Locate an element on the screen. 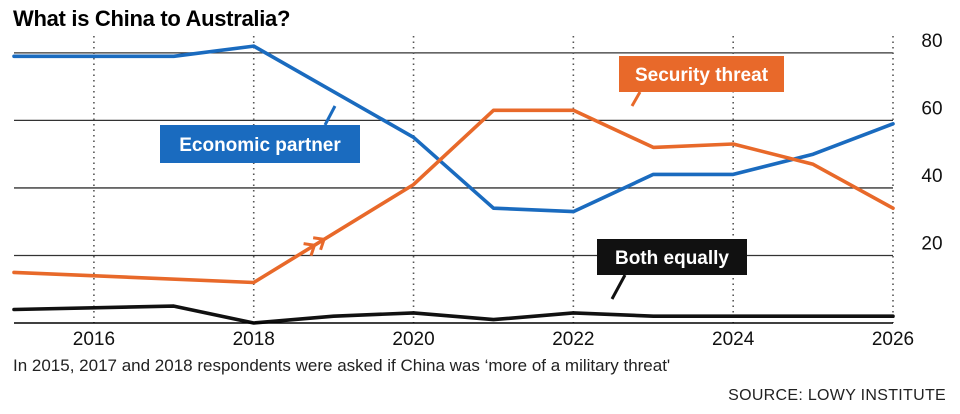  chart-source: SOURCE: LOWY INSTITUTE is located at coordinates (837, 395).